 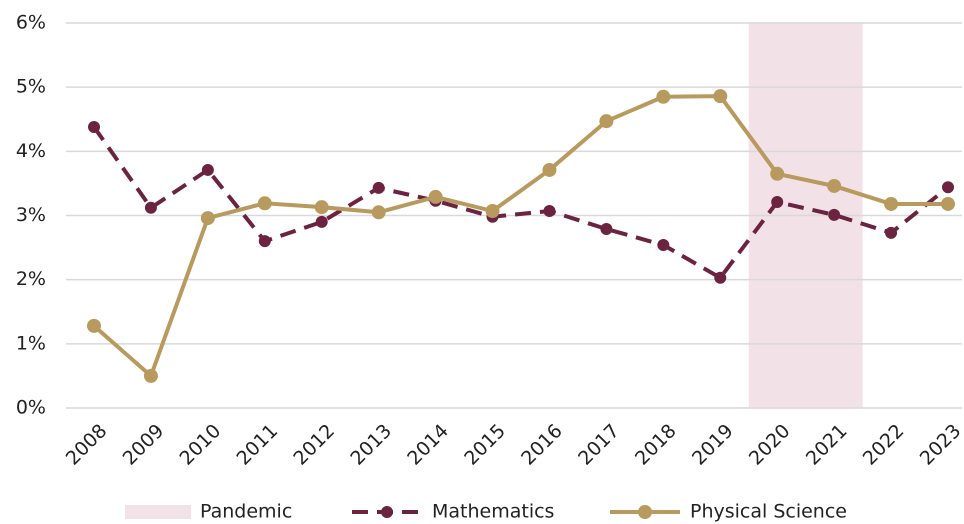 What do you see at coordinates (314, 445) in the screenshot?
I see `x-tick-label: 2012` at bounding box center [314, 445].